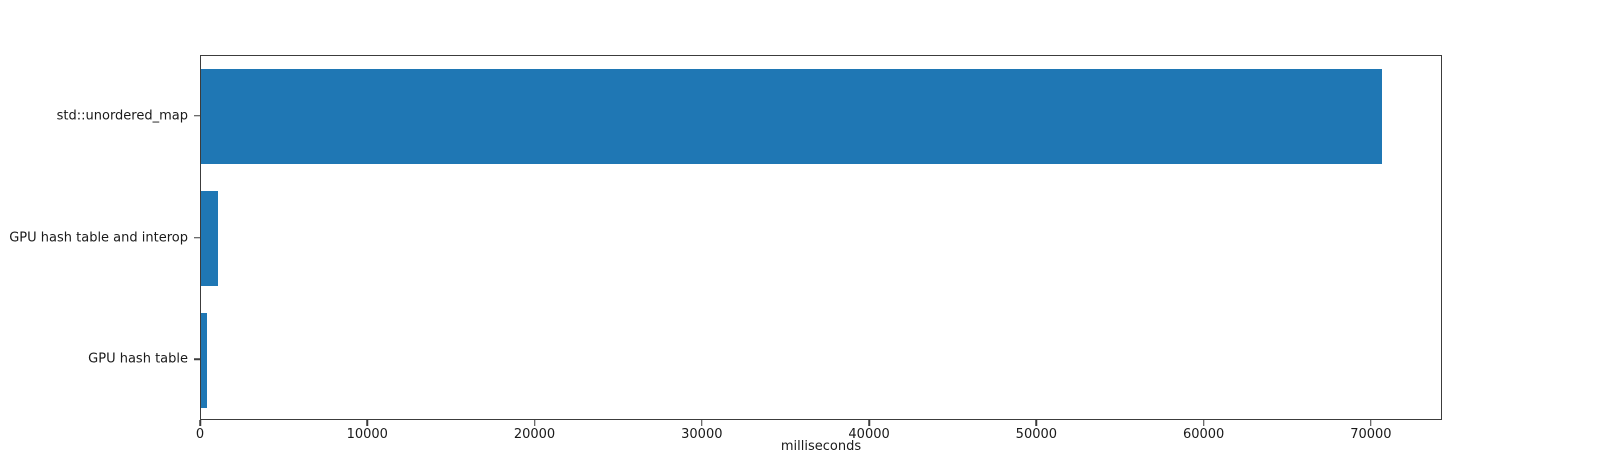  What do you see at coordinates (1371, 434) in the screenshot?
I see `x-tick-label: 70000` at bounding box center [1371, 434].